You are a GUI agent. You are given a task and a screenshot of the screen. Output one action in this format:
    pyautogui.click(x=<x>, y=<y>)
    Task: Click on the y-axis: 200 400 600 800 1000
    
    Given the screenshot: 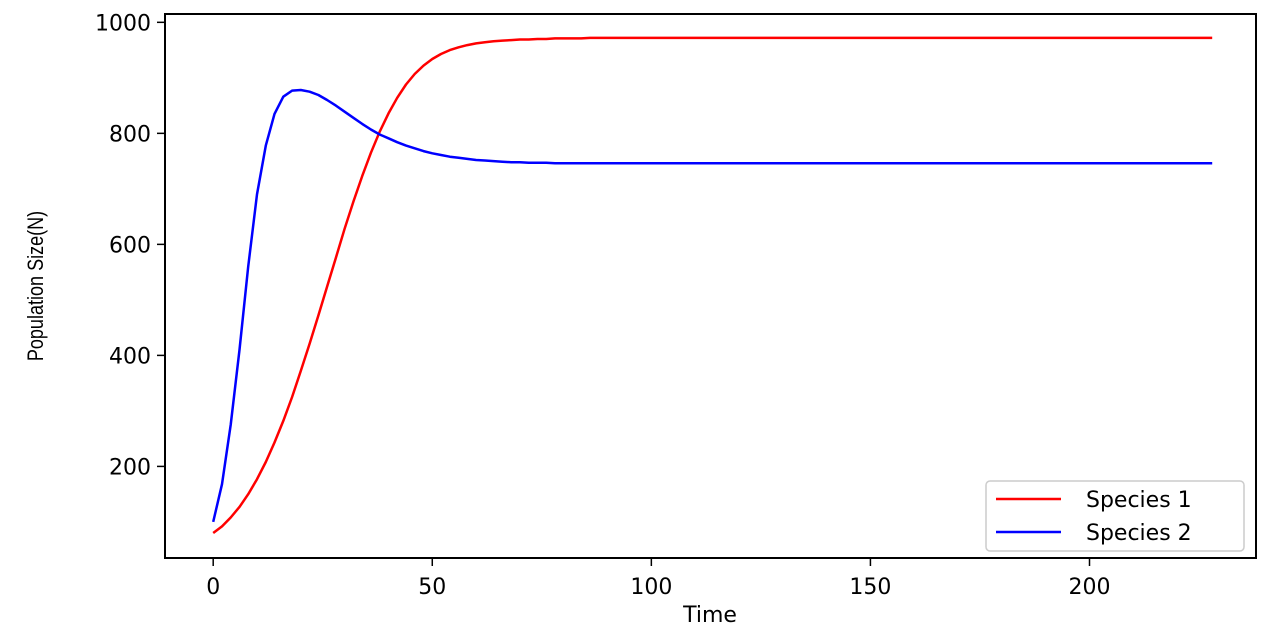 What is the action you would take?
    pyautogui.click(x=130, y=245)
    